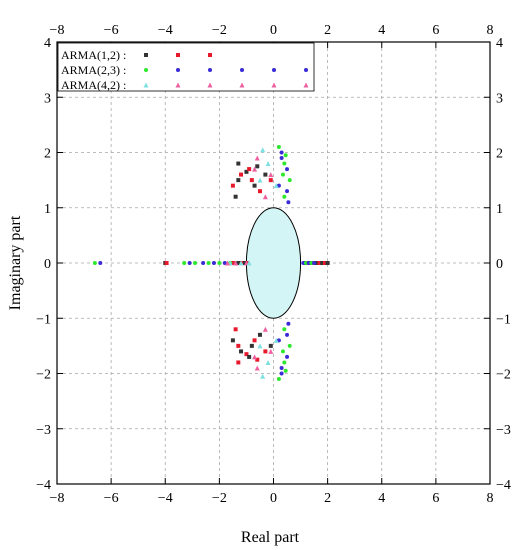 The height and width of the screenshot is (550, 528). What do you see at coordinates (47, 209) in the screenshot?
I see `y-tick-label-left: 1` at bounding box center [47, 209].